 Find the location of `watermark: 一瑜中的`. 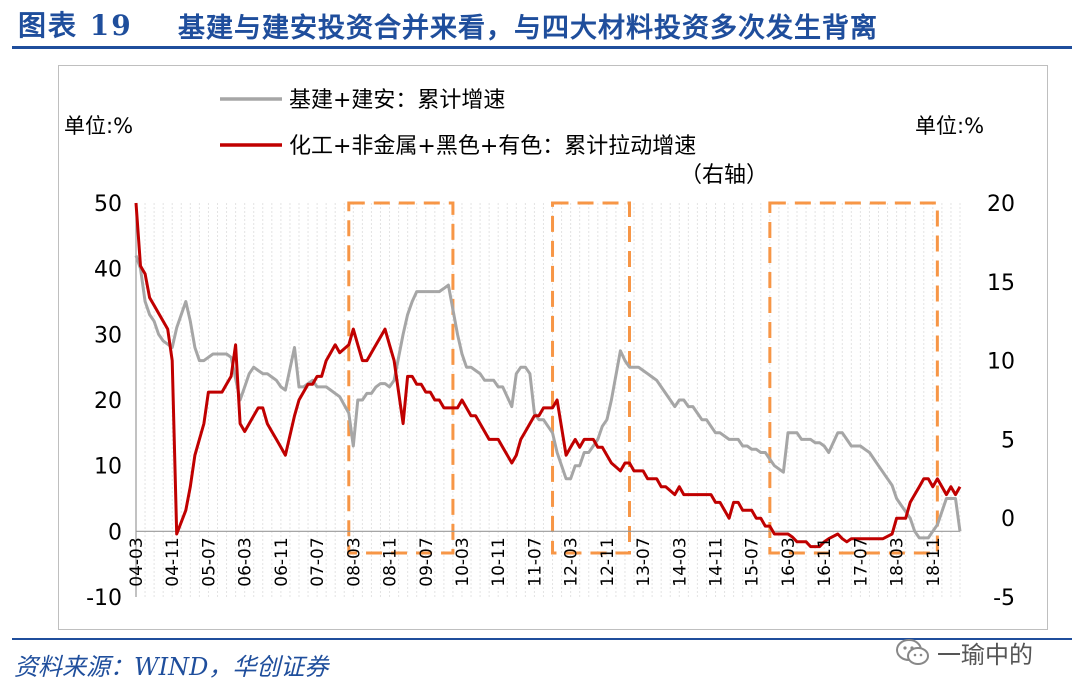

watermark: 一瑜中的 is located at coordinates (964, 652).